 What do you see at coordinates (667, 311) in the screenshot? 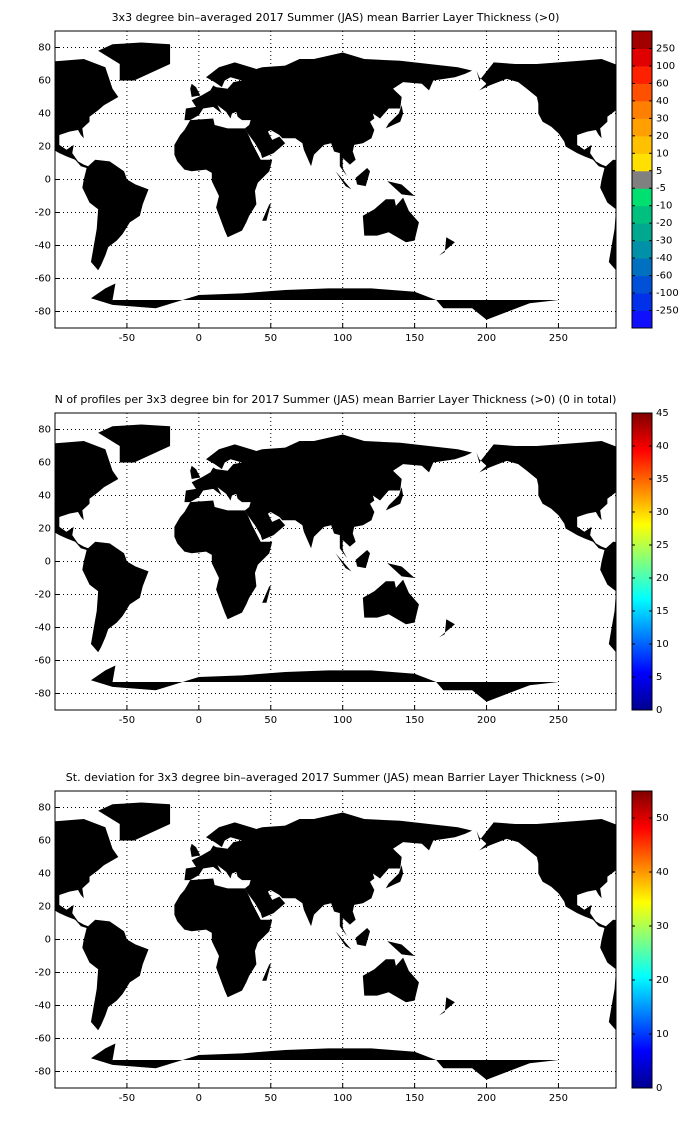
I see `colorbar-tick-label: -250` at bounding box center [667, 311].